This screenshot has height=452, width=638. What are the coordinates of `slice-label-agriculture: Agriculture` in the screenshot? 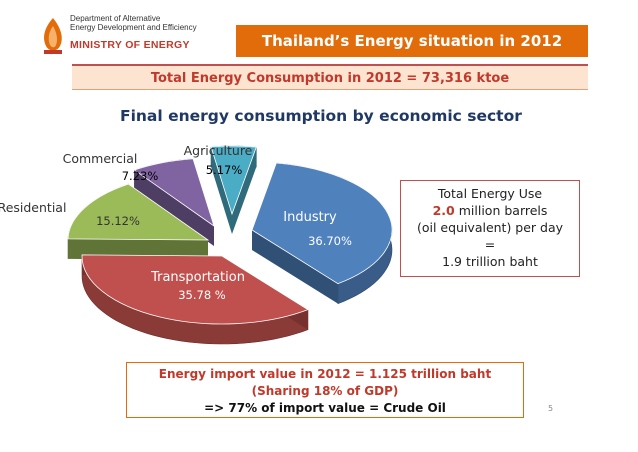 It's located at (218, 150).